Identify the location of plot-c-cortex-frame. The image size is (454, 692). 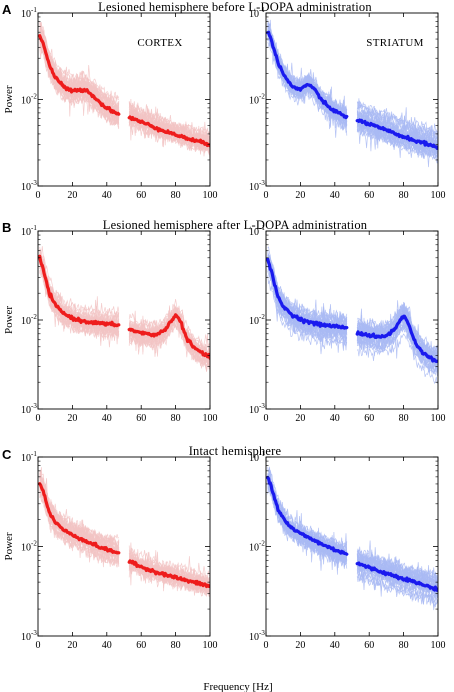
(124, 546).